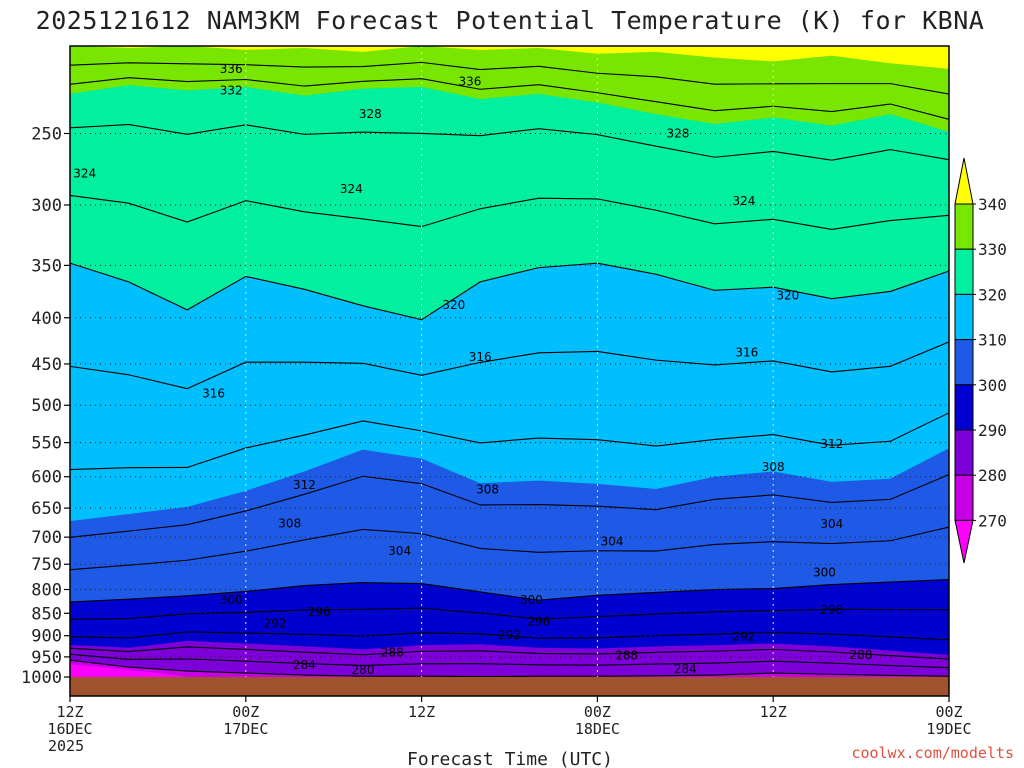 Image resolution: width=1024 pixels, height=768 pixels. Describe the element at coordinates (41, 678) in the screenshot. I see `y-tick-label: 1000` at that location.